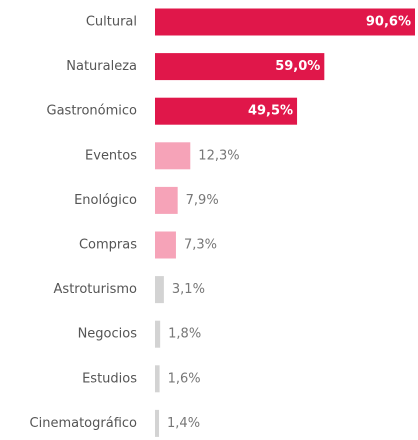  Describe the element at coordinates (96, 289) in the screenshot. I see `category-label: Astroturismo` at that location.